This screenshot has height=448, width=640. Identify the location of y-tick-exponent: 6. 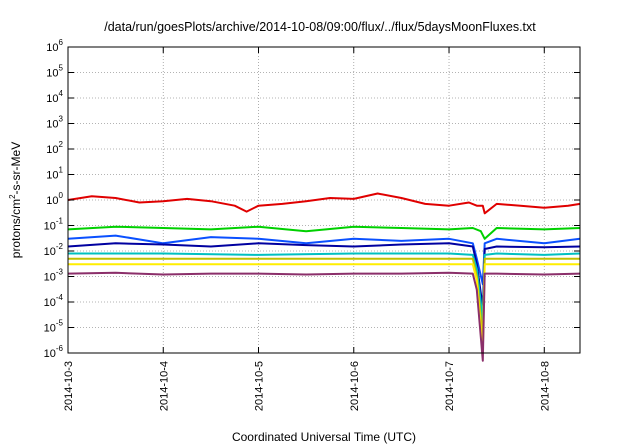
(61, 42).